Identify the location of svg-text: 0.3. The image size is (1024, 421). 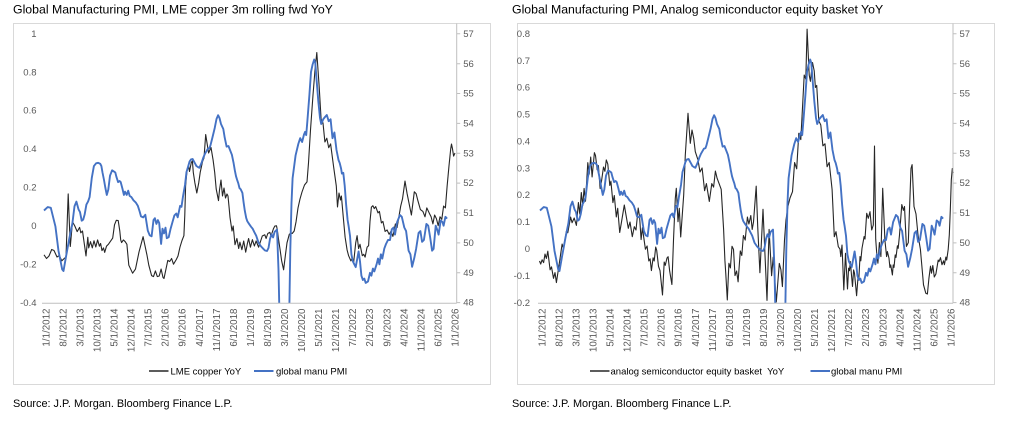
(523, 168).